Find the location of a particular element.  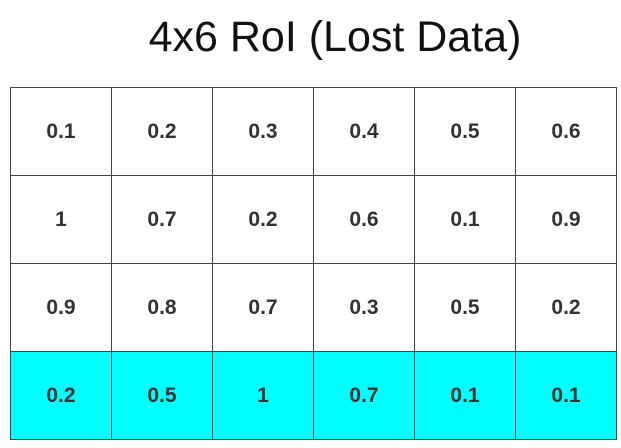

grid-cell: 0.4 is located at coordinates (364, 131).